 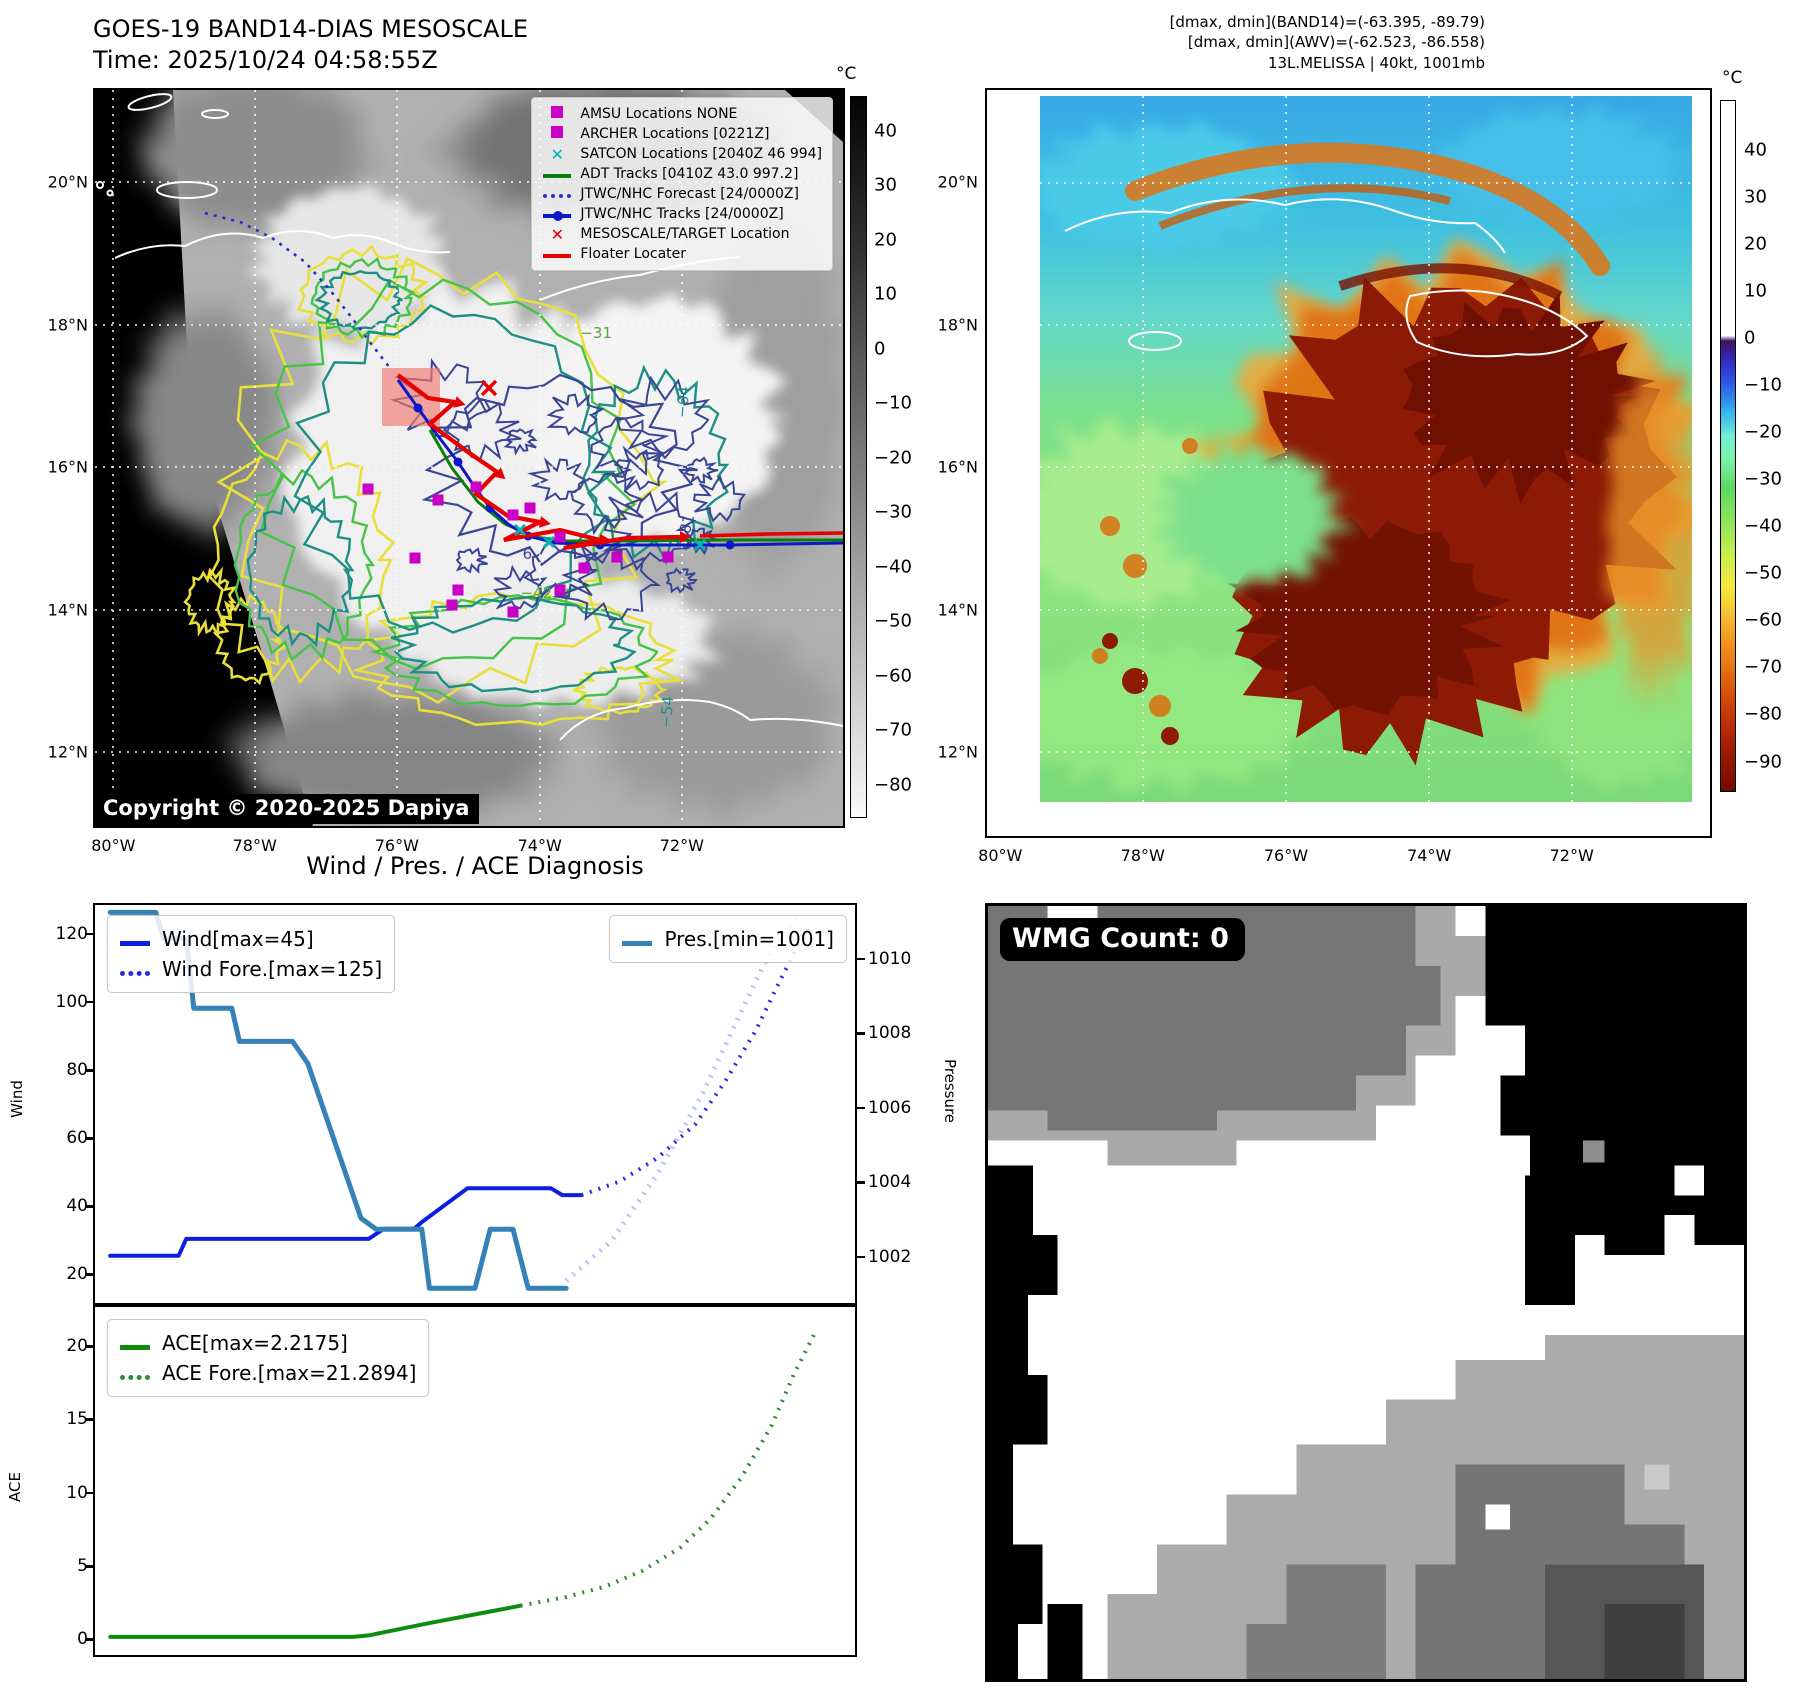 I want to click on legend-item: ACE Fore.[max=21.2894], so click(x=268, y=1373).